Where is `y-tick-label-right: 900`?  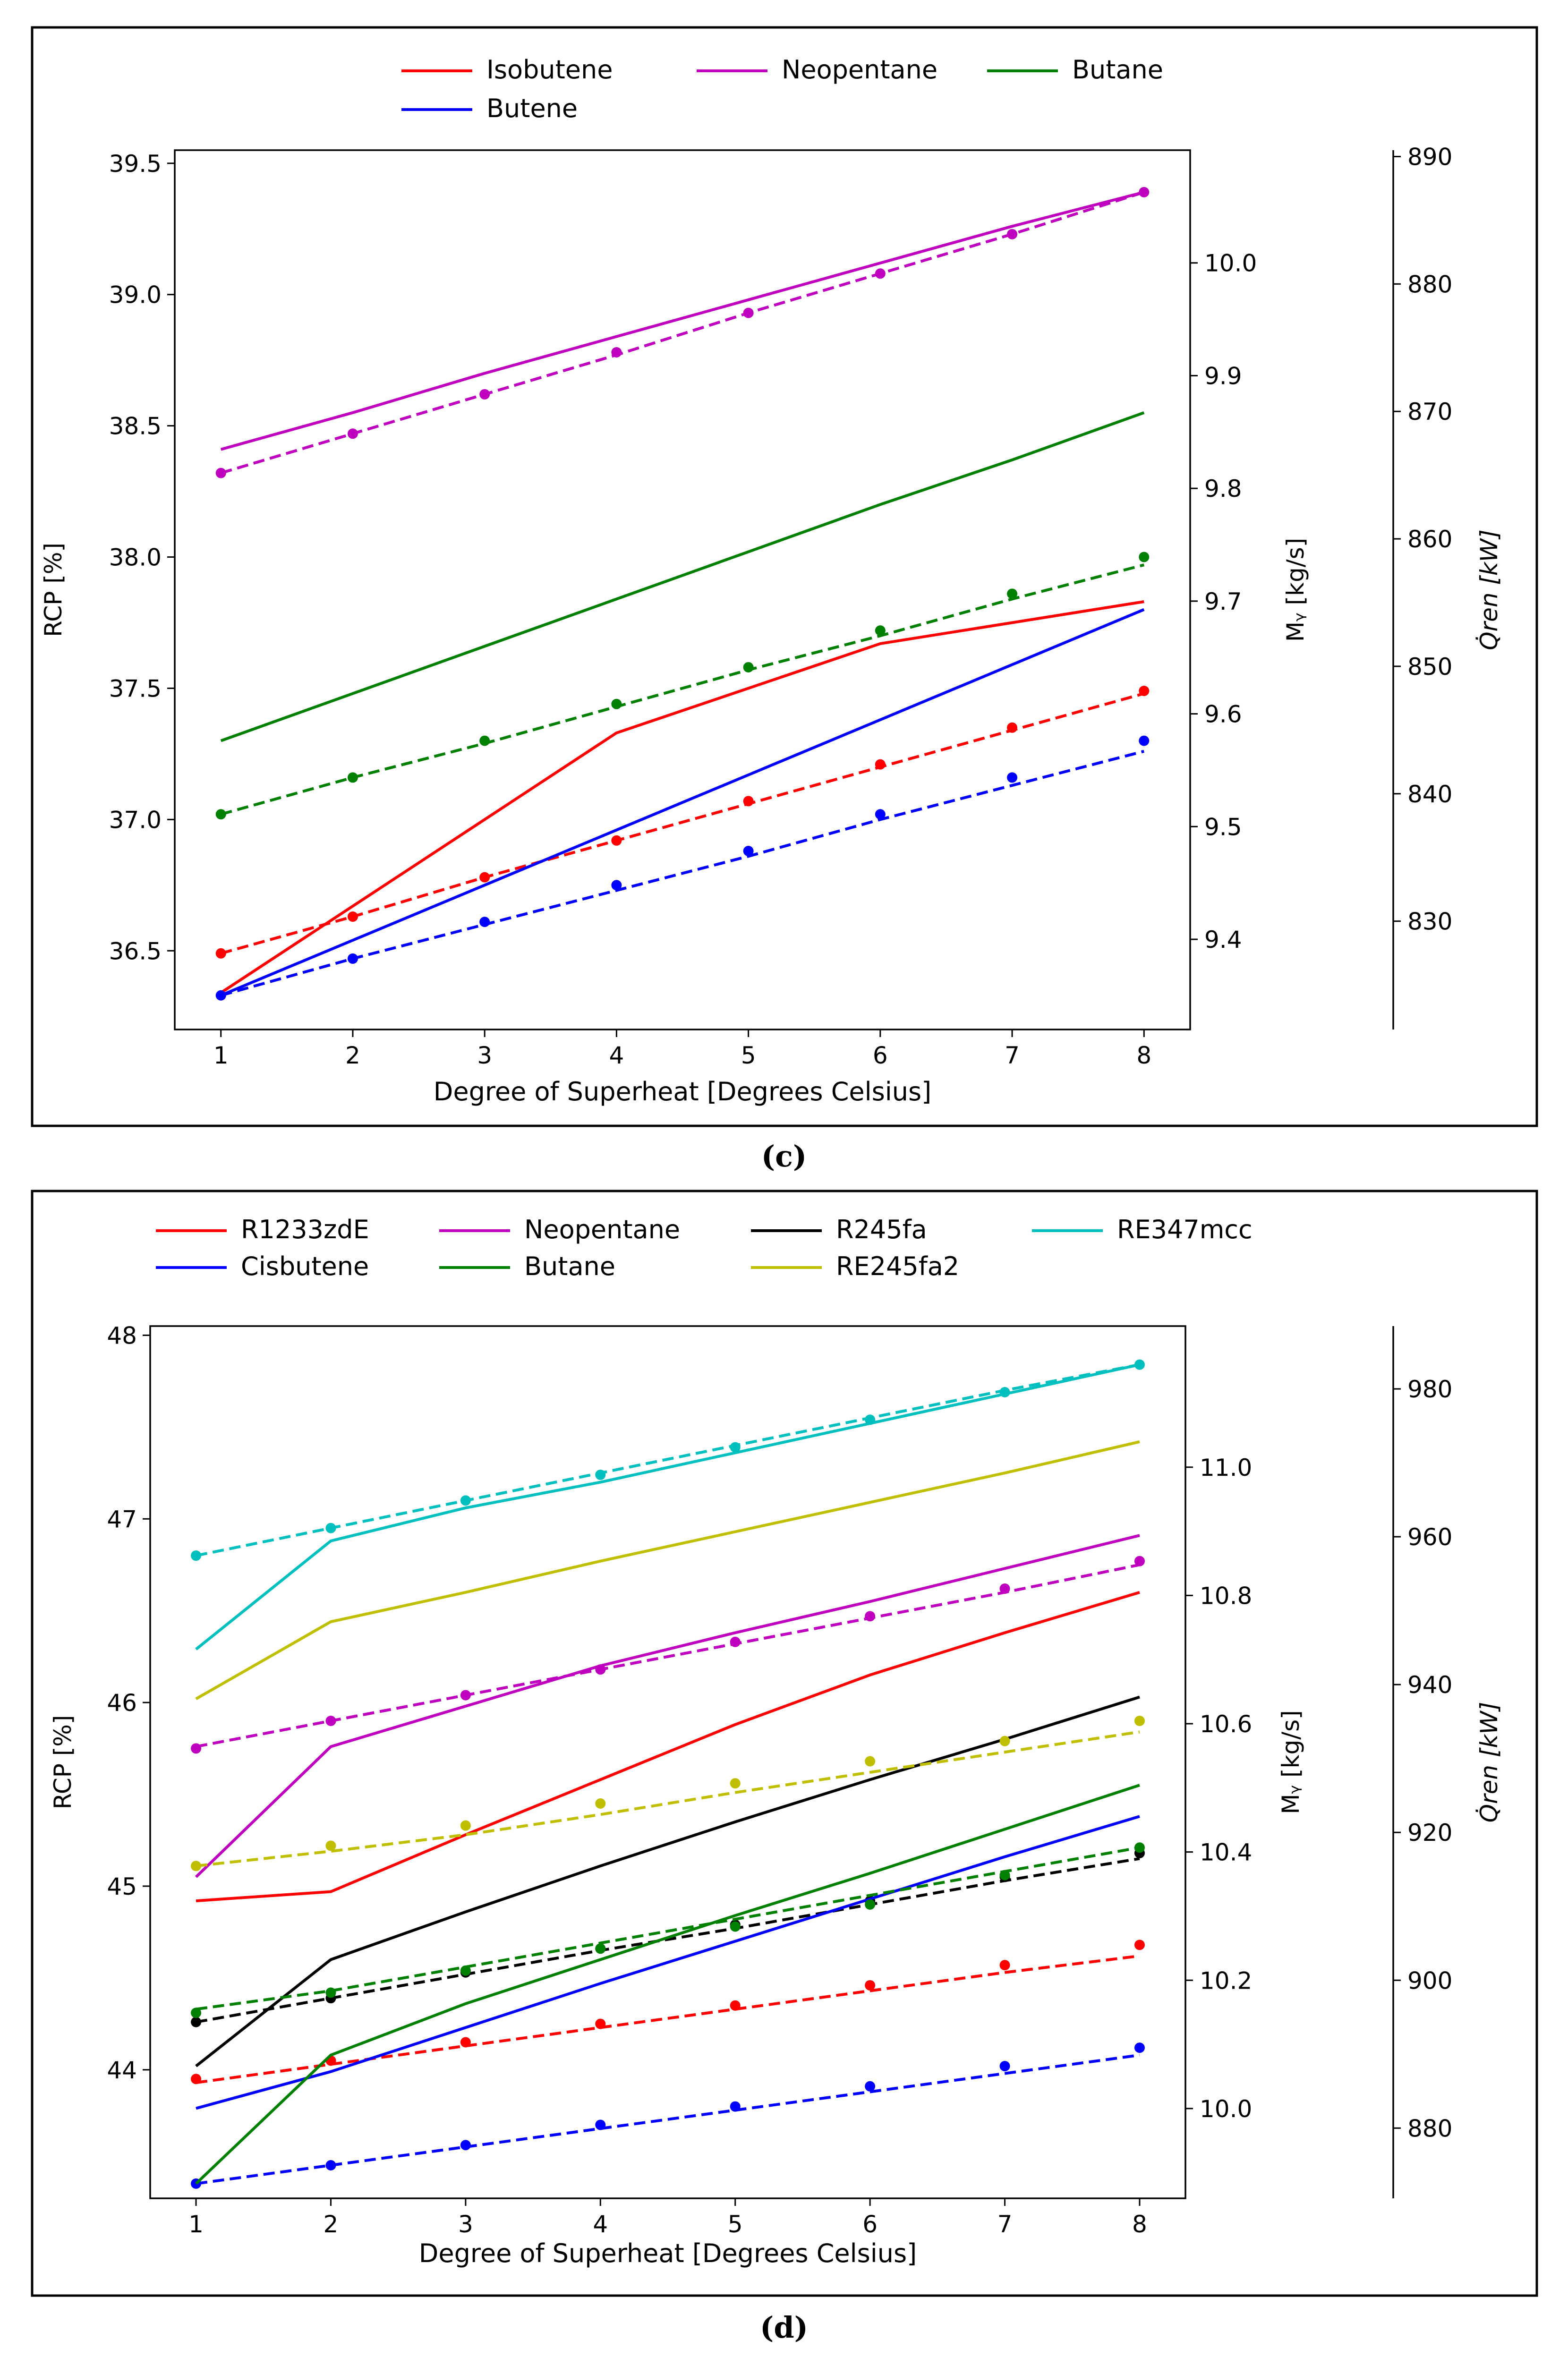
y-tick-label-right: 900 is located at coordinates (1429, 1980).